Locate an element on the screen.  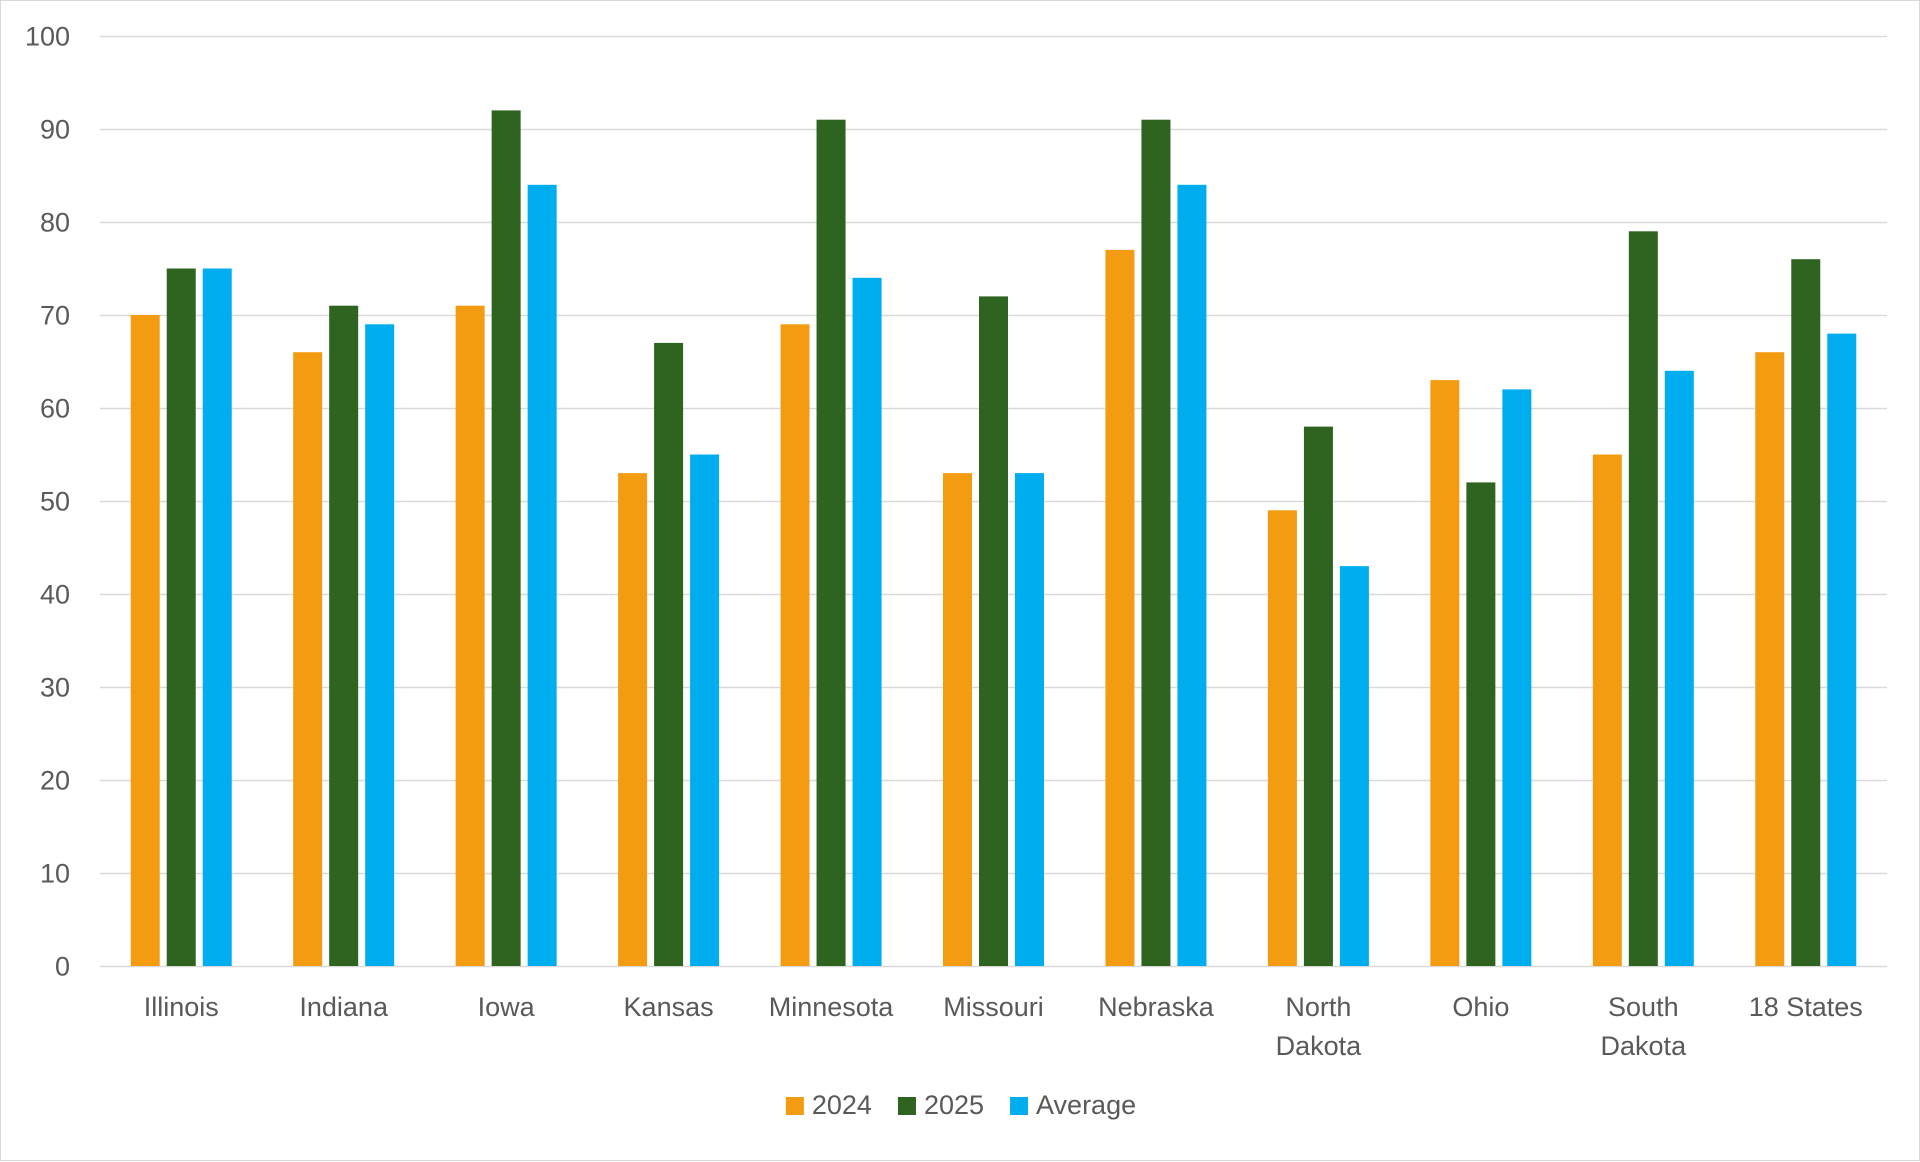
x-tick-label: Iowa is located at coordinates (507, 1007).